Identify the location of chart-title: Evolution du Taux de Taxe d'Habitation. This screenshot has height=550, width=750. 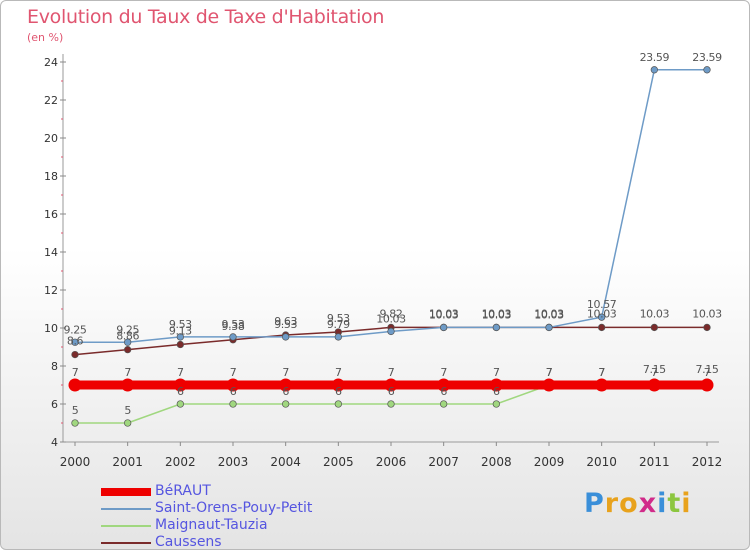
(206, 17).